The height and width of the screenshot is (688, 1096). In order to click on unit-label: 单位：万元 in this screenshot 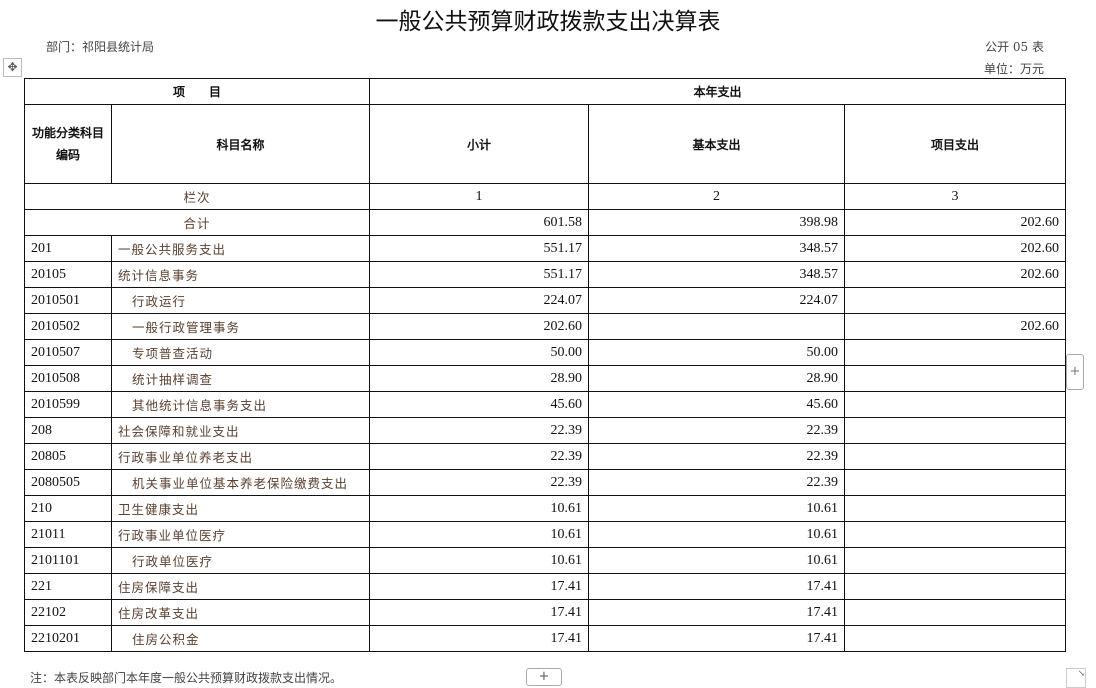, I will do `click(1013, 69)`.